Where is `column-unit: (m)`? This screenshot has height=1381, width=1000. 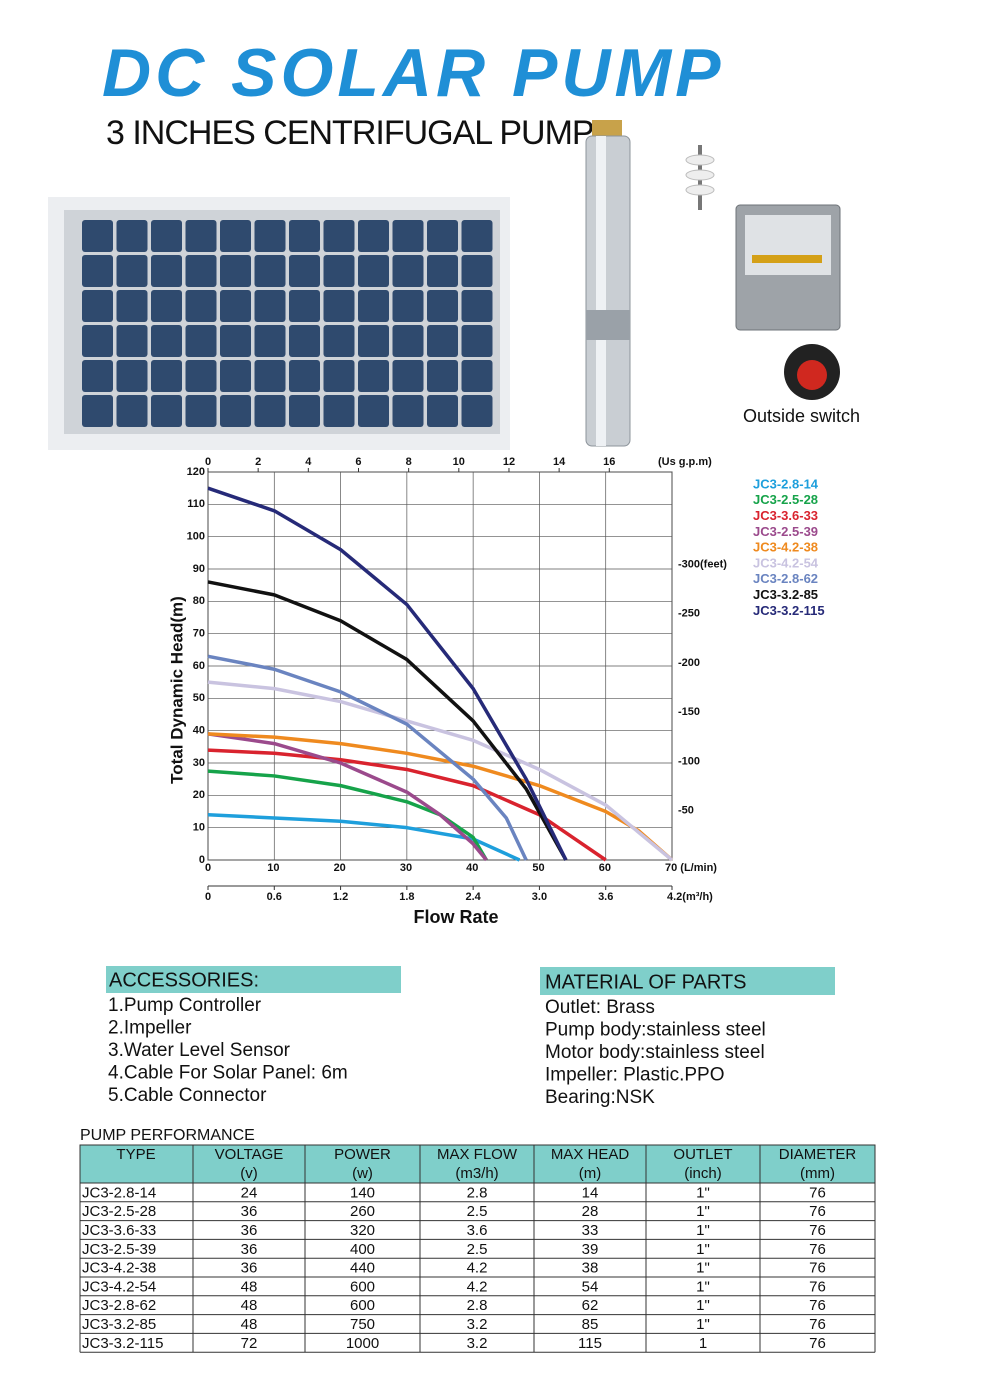
column-unit: (m) is located at coordinates (590, 1173).